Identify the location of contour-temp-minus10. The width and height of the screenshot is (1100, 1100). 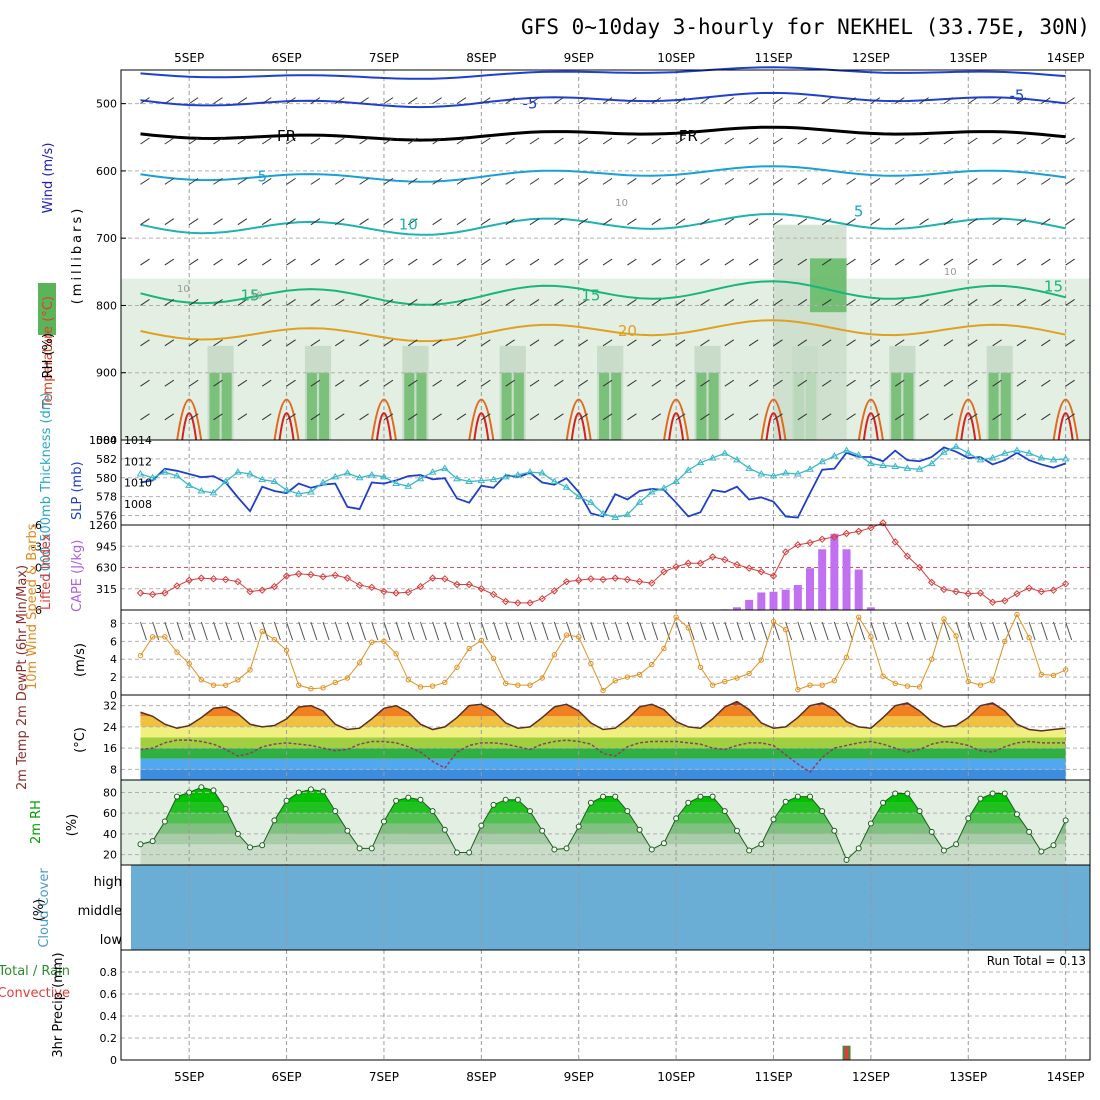
(603, 73).